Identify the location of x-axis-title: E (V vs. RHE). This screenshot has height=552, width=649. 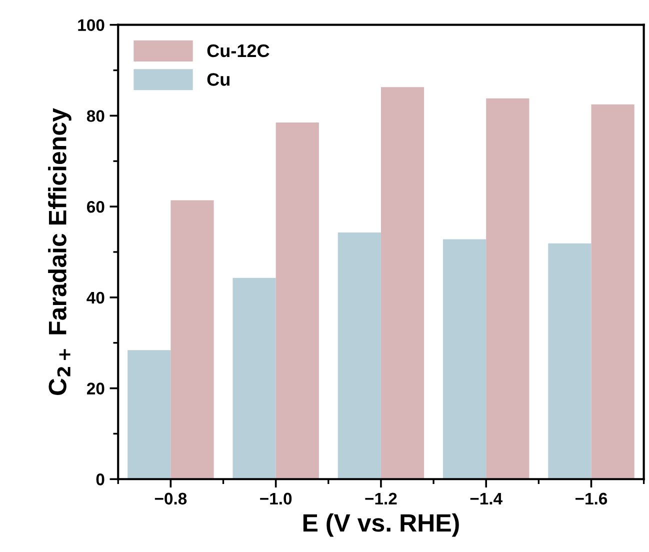
(381, 525).